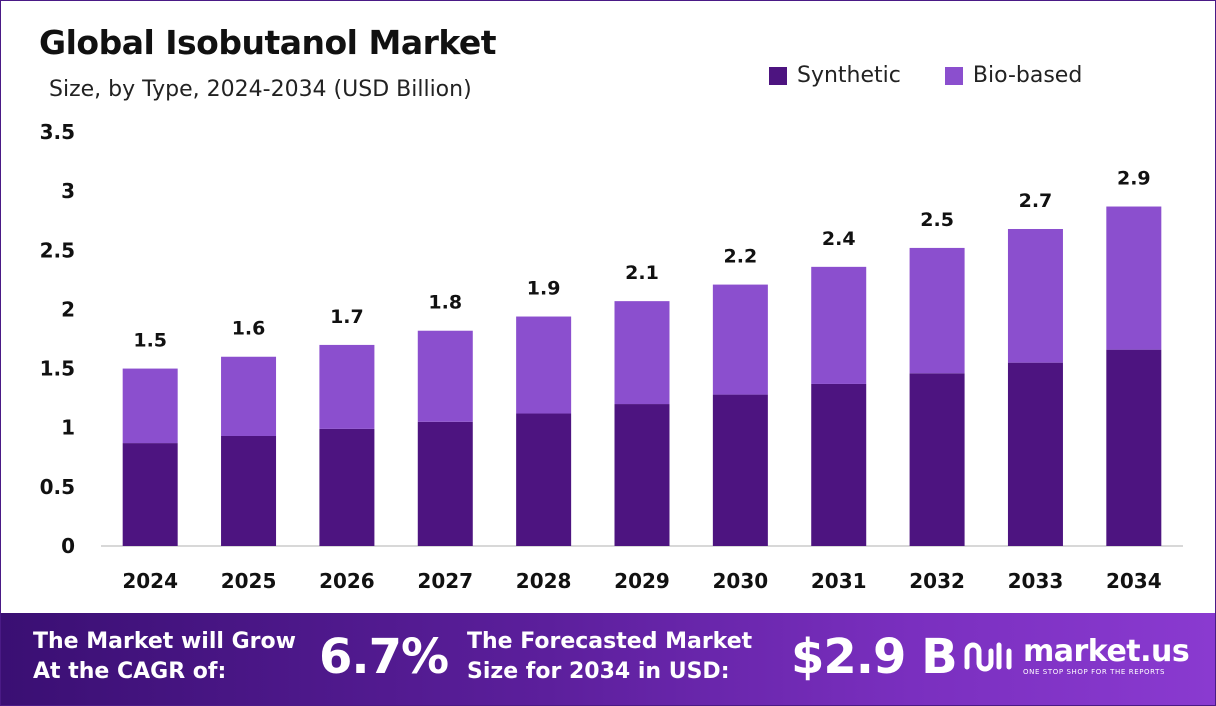 The width and height of the screenshot is (1216, 706). I want to click on x-tick-label: 2034, so click(1134, 581).